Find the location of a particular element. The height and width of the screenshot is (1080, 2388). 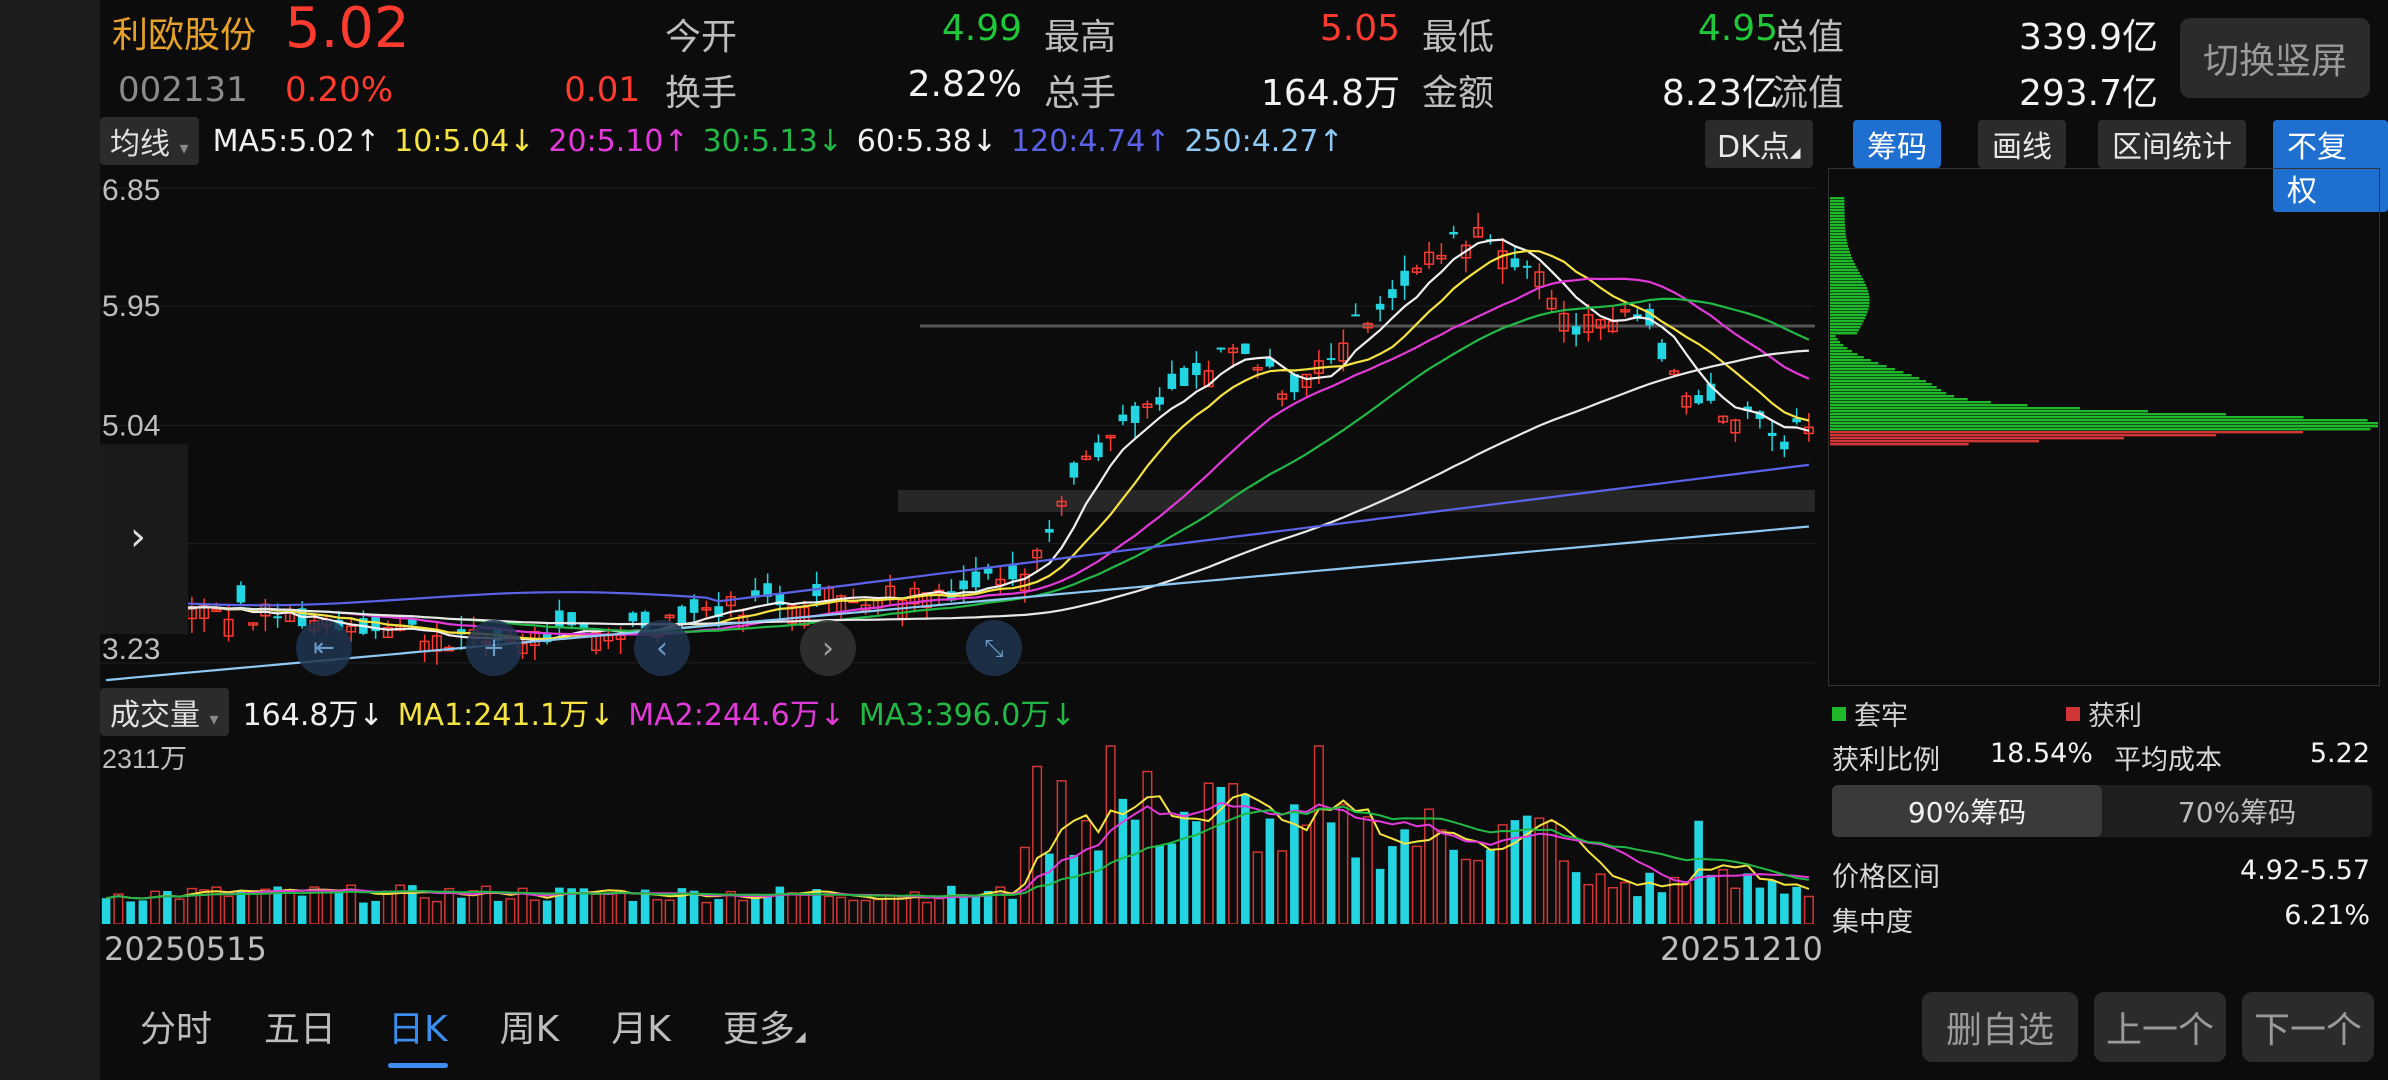

chip-button: 筹码 is located at coordinates (1897, 144).